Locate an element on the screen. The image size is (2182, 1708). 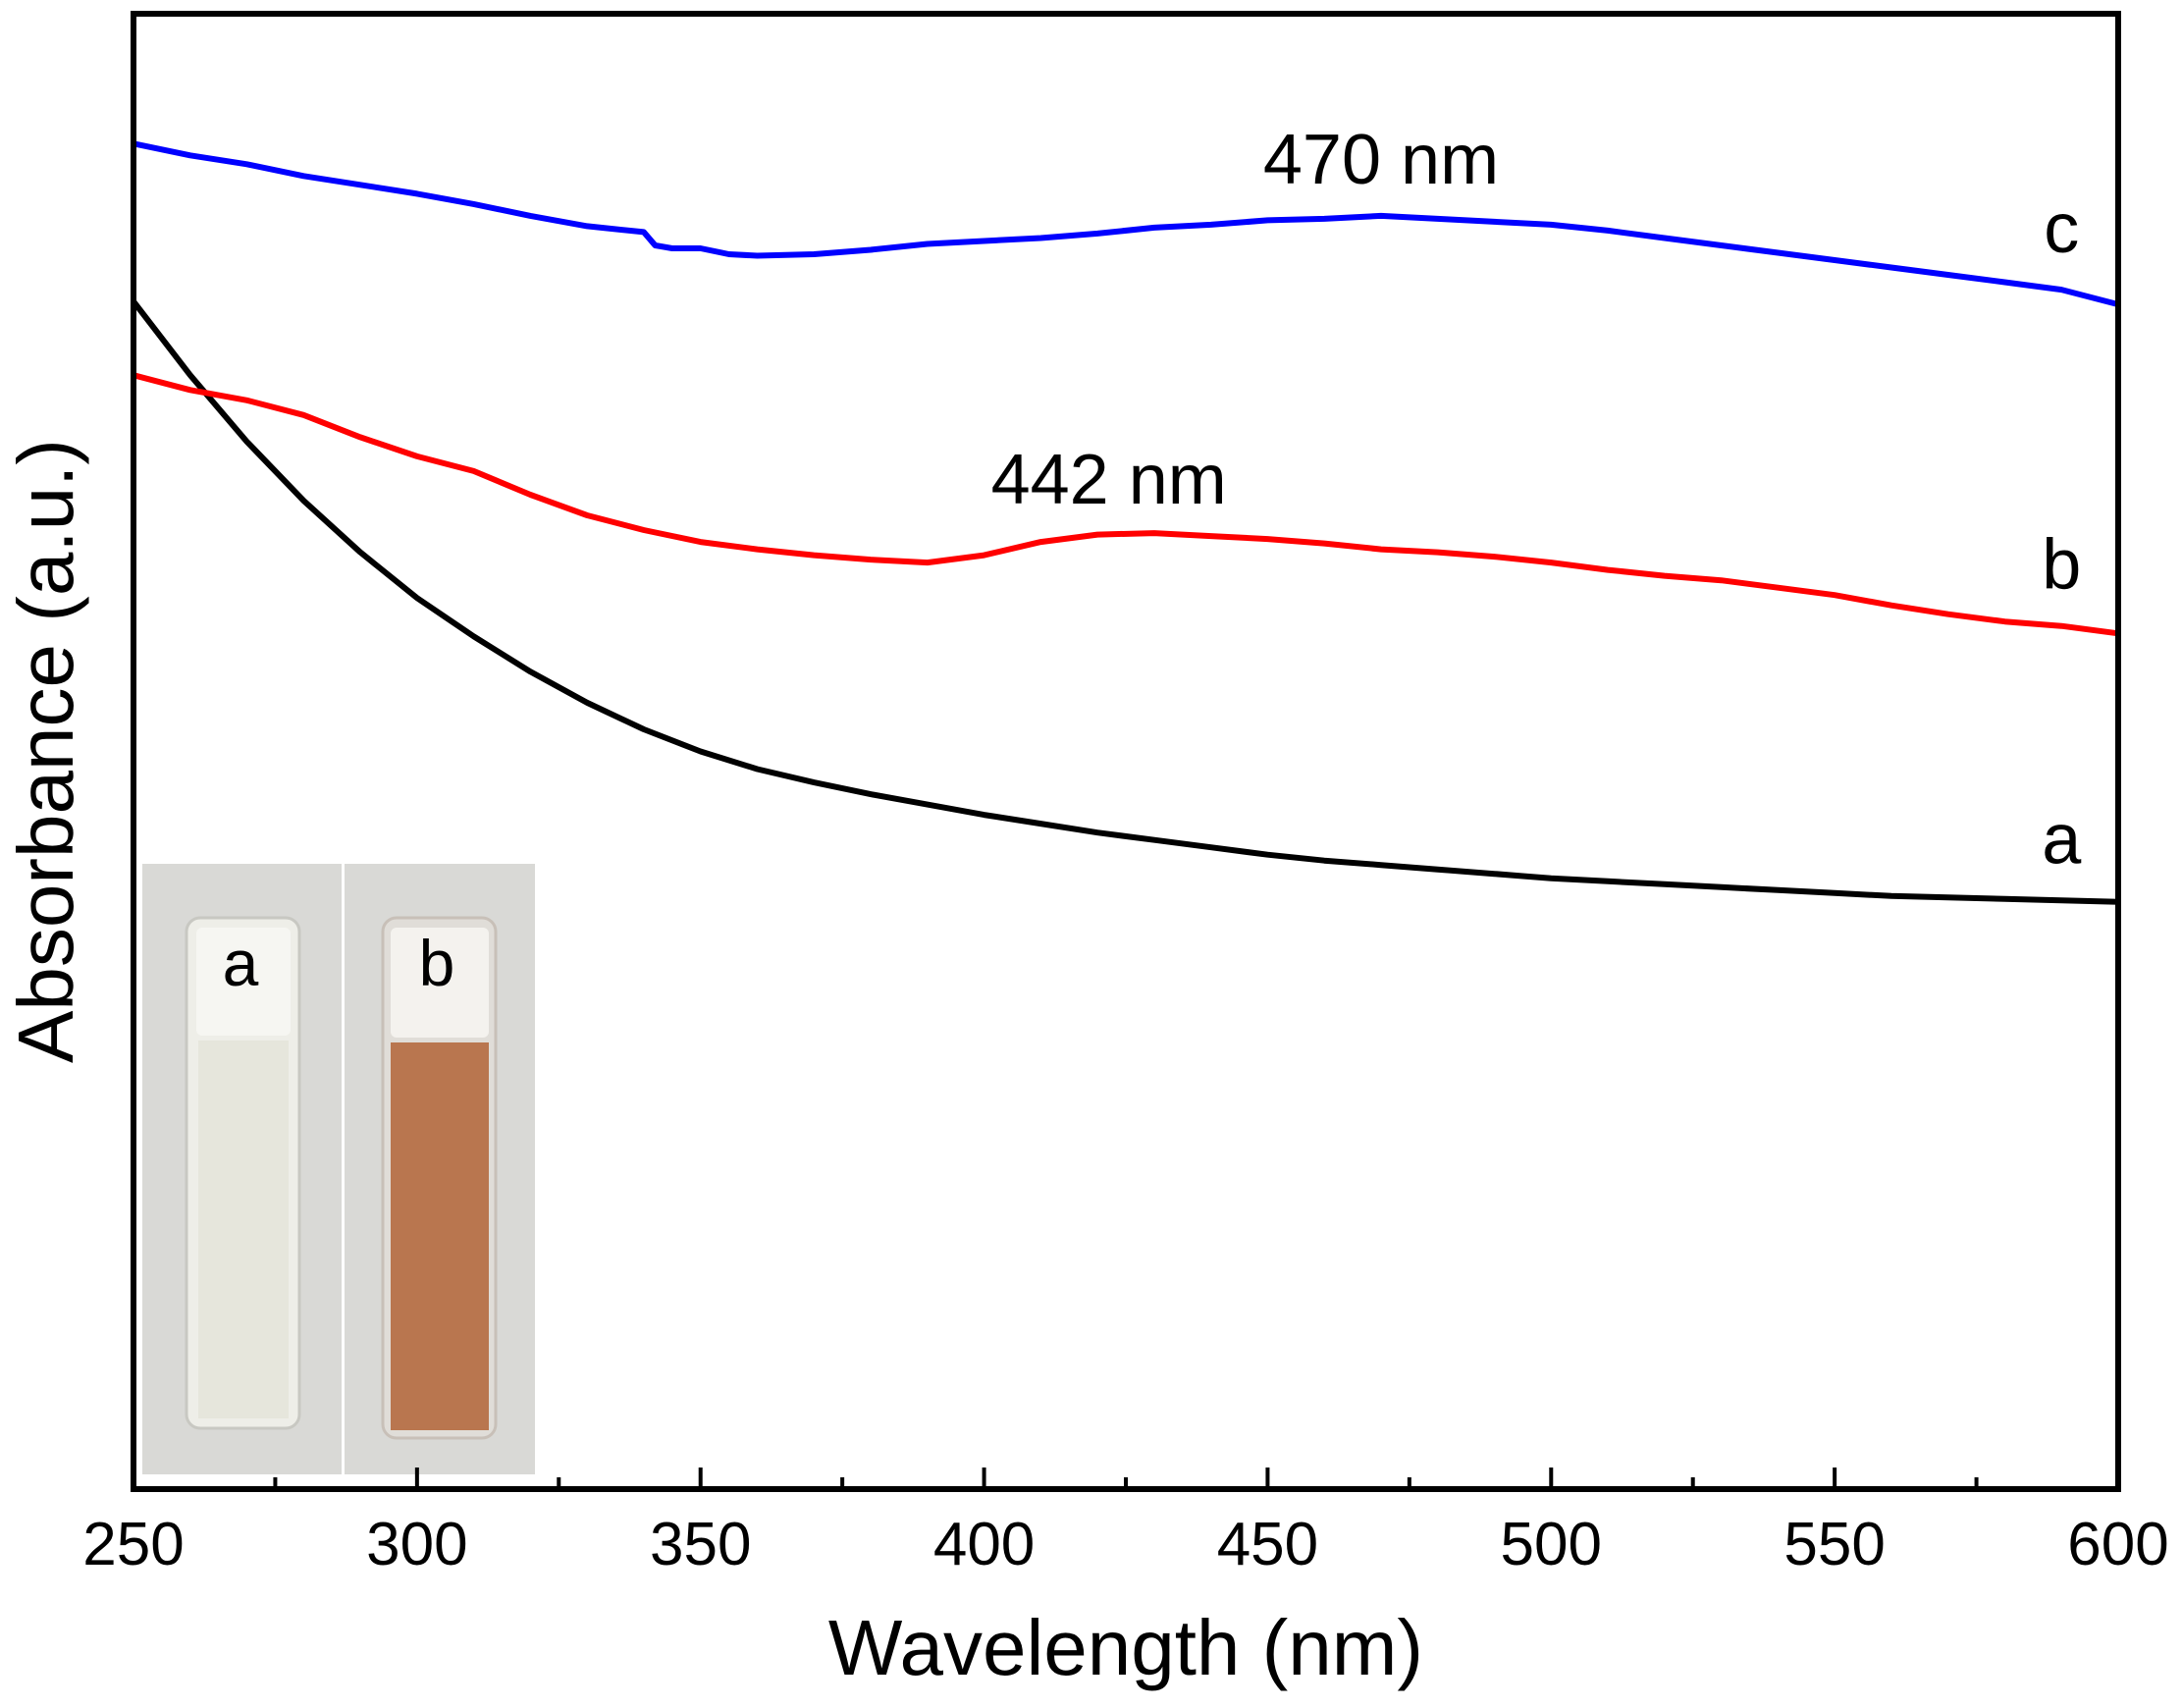
cuvette-a-cap is located at coordinates (243, 982).